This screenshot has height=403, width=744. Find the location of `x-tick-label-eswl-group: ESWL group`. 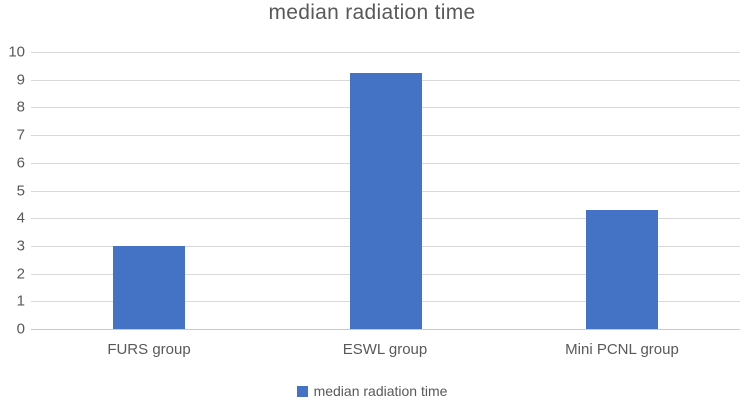

x-tick-label-eswl-group: ESWL group is located at coordinates (385, 349).